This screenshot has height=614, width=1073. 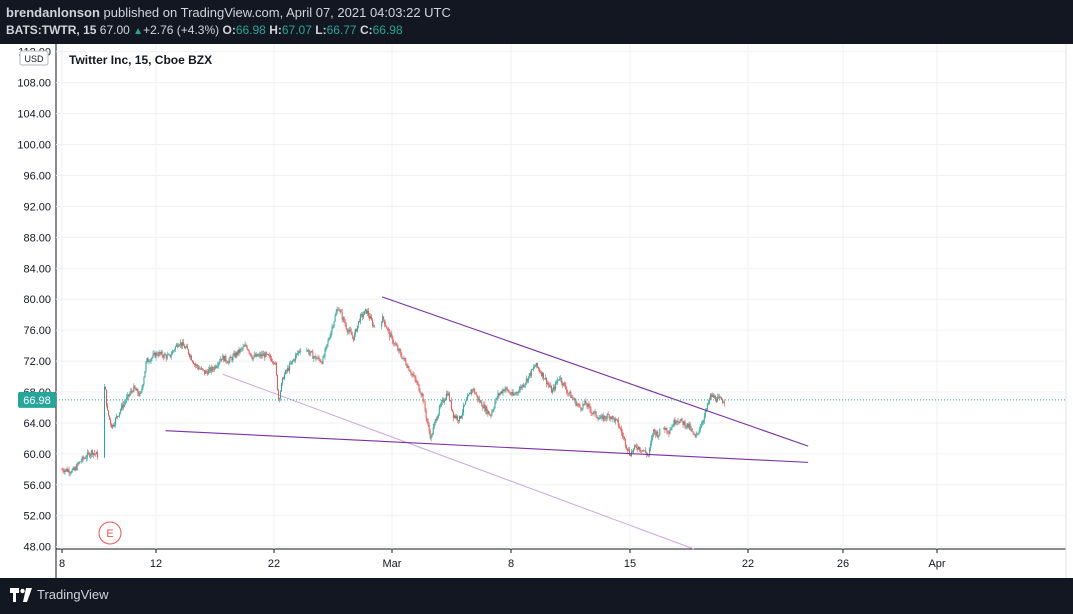 What do you see at coordinates (109, 534) in the screenshot?
I see `earnings-marker-label: E` at bounding box center [109, 534].